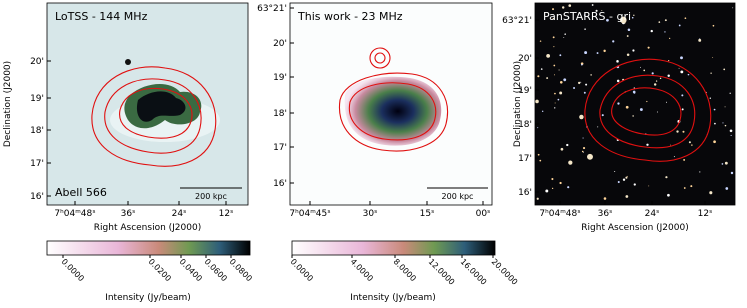  I want to click on colorbar-tick-label: 0.0400, so click(191, 270).